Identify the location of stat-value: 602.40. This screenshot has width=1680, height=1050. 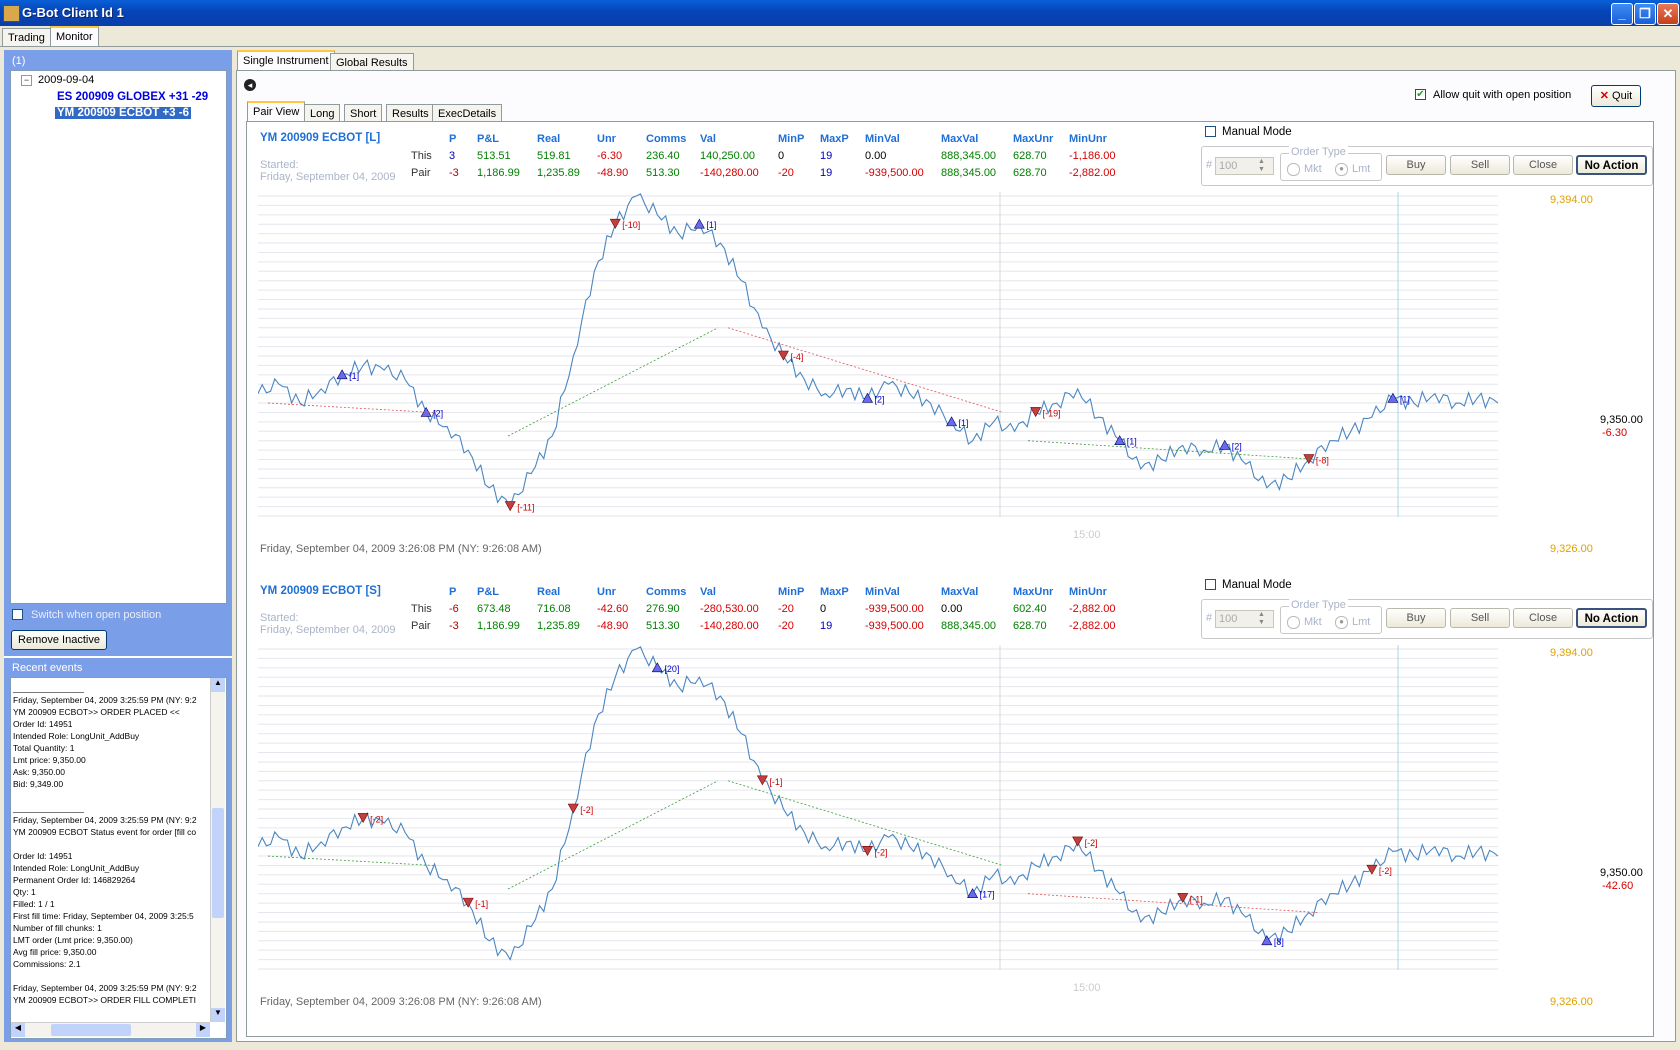
(1030, 609).